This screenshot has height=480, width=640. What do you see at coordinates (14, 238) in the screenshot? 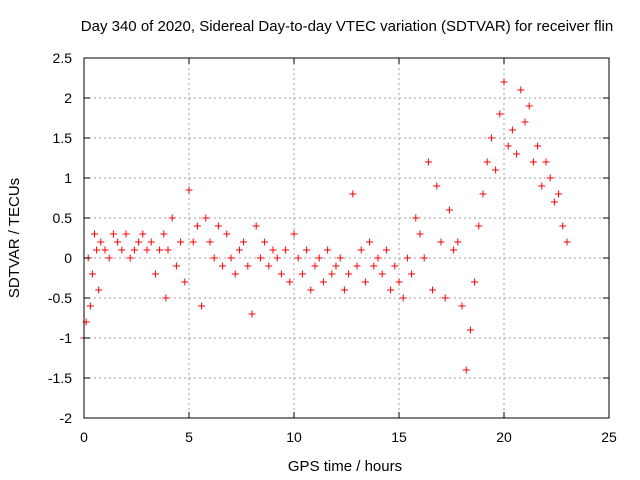
I see `y-axis-label: SDTVAR / TECUs` at bounding box center [14, 238].